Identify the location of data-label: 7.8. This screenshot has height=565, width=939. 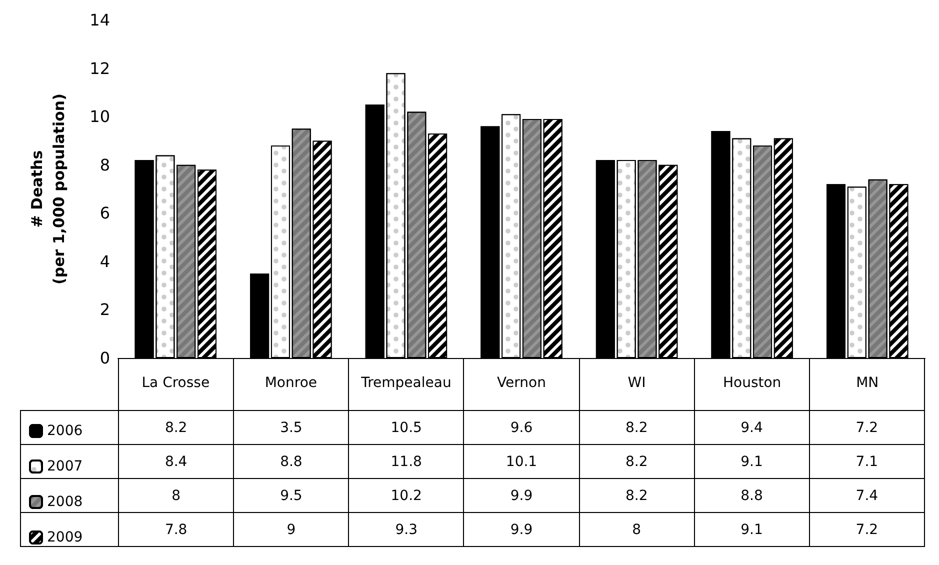
(176, 529).